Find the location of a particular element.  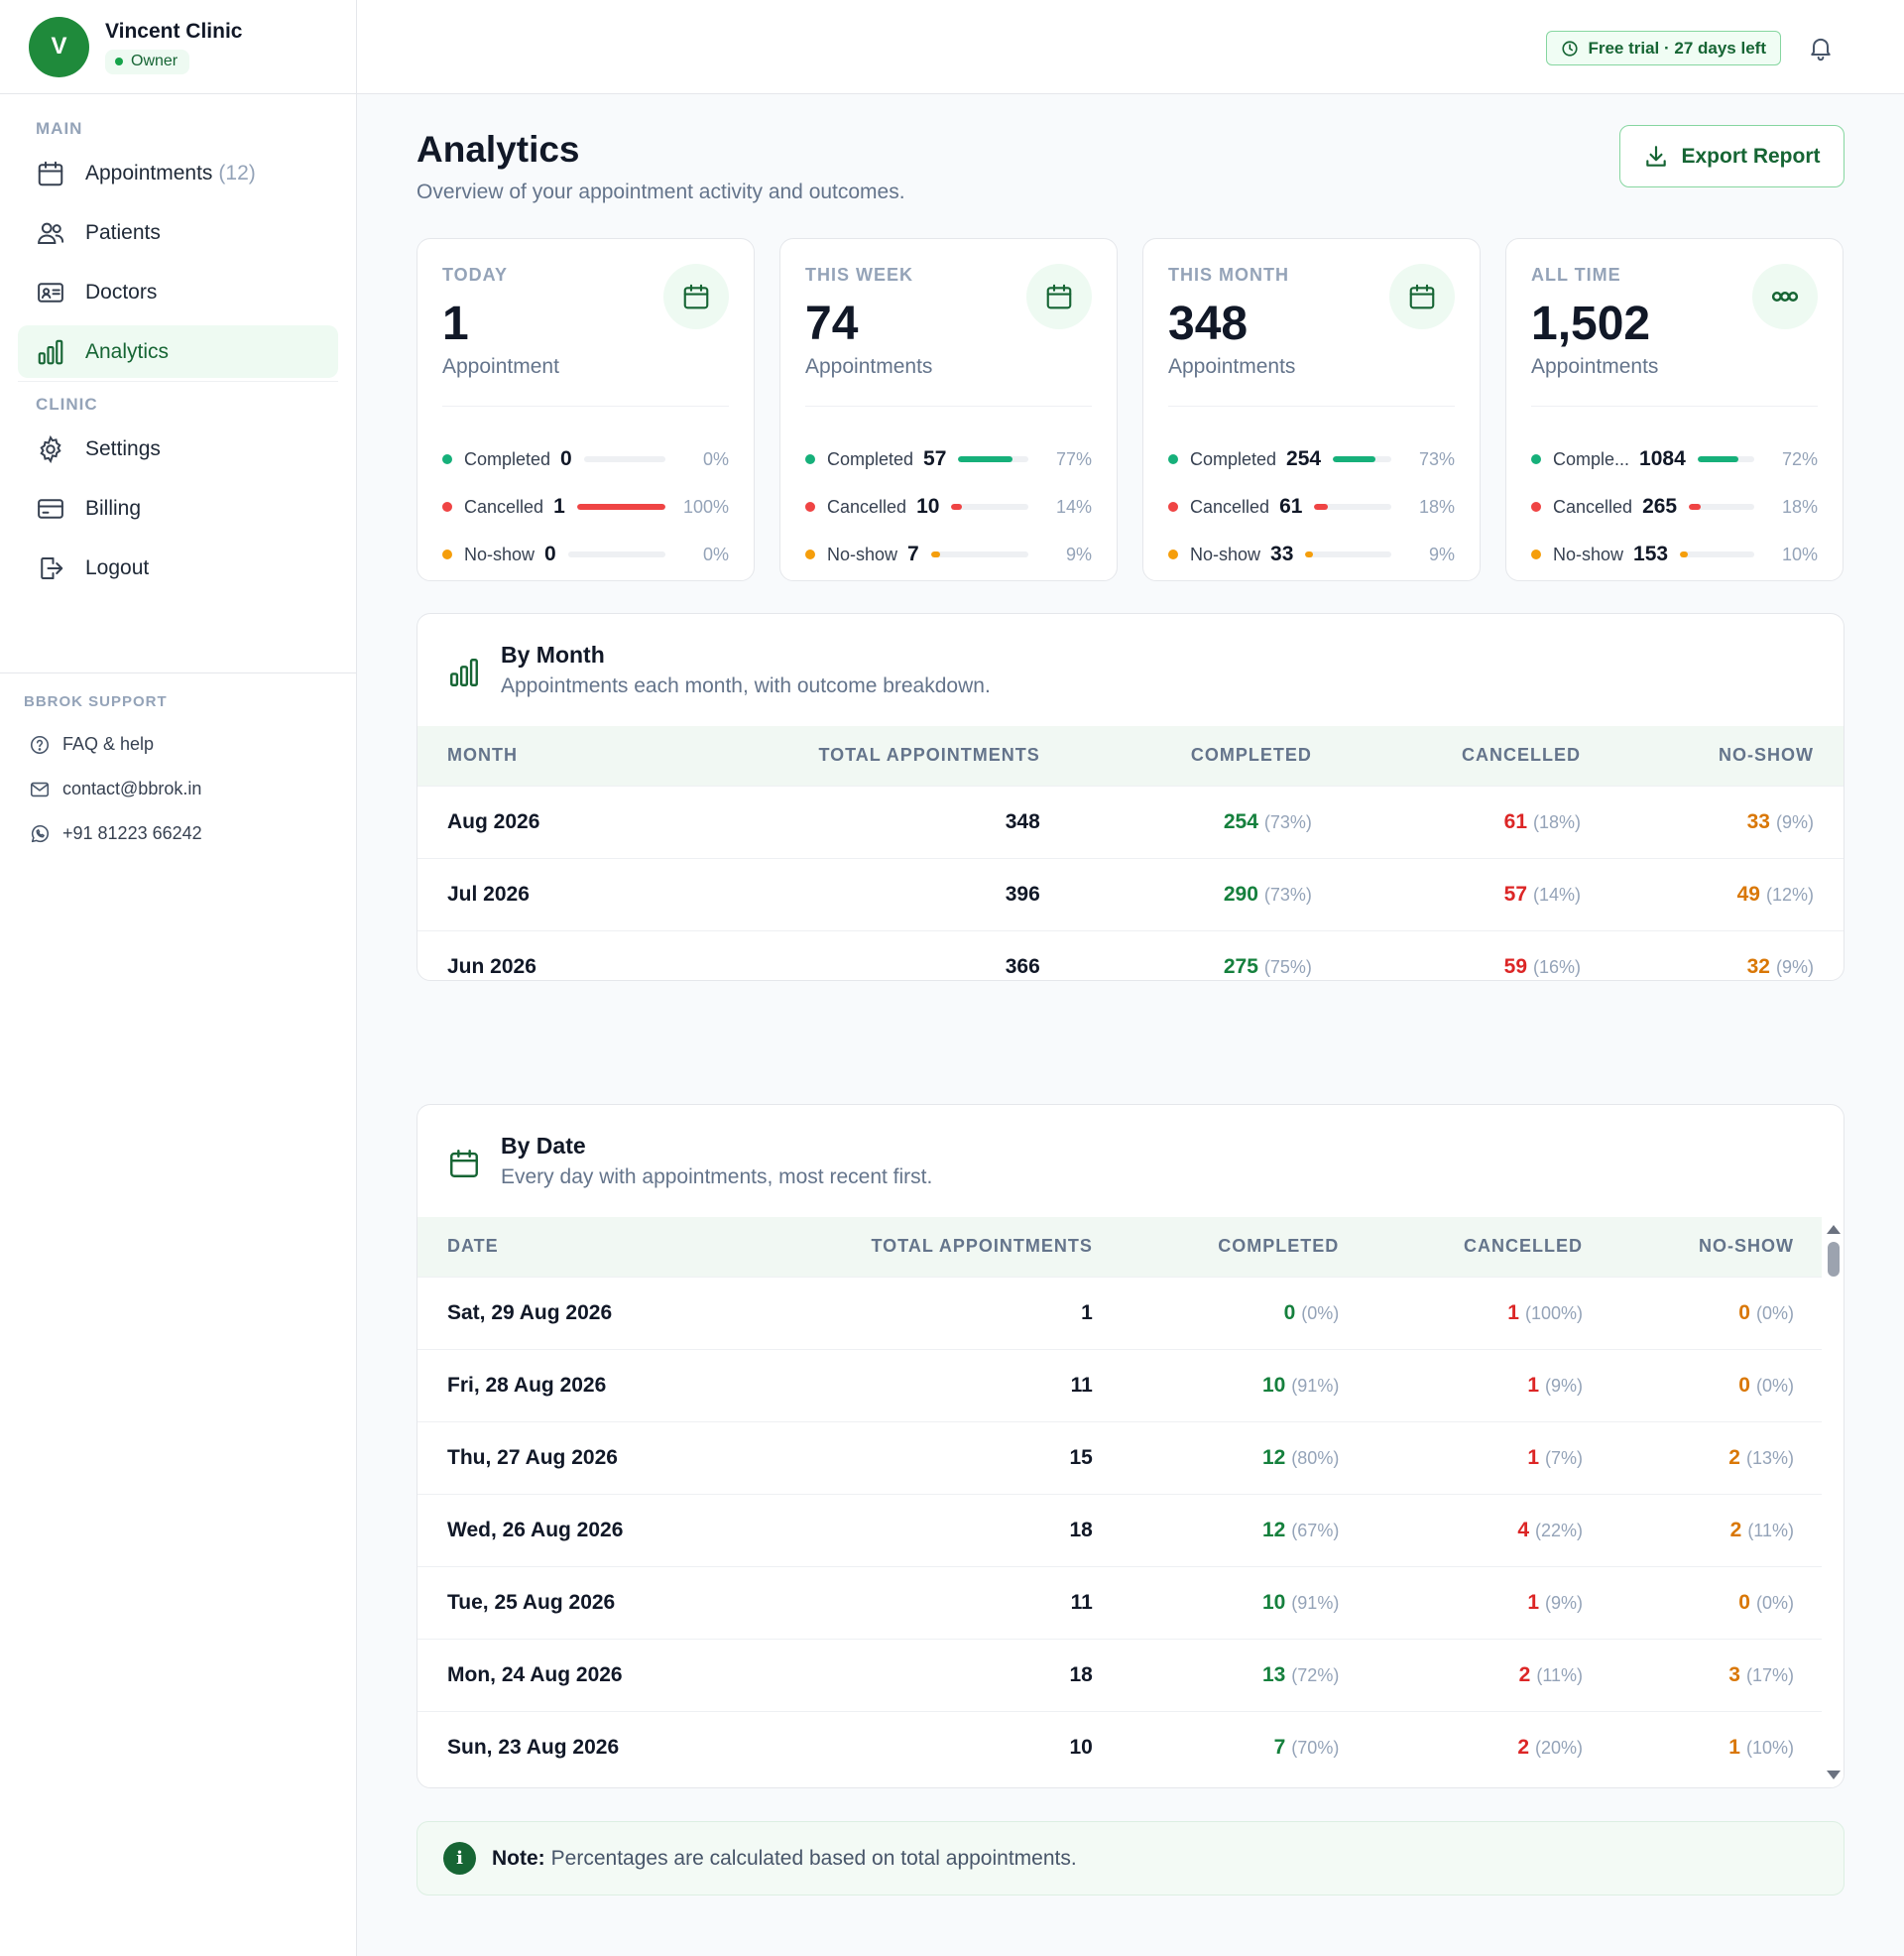

table-row: Tue, 25 Aug 2026 11 10 (91%) 1 (9%) 0 (0%) is located at coordinates (1120, 1602).